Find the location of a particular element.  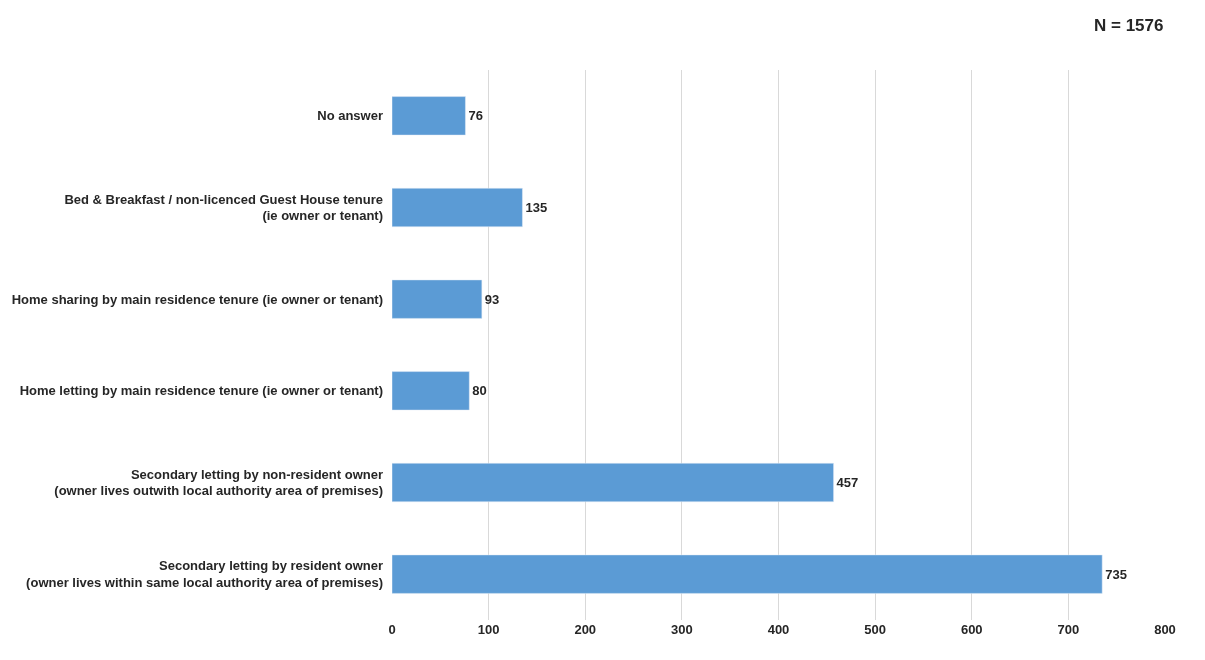

y-tick-label: No answer is located at coordinates (350, 116).